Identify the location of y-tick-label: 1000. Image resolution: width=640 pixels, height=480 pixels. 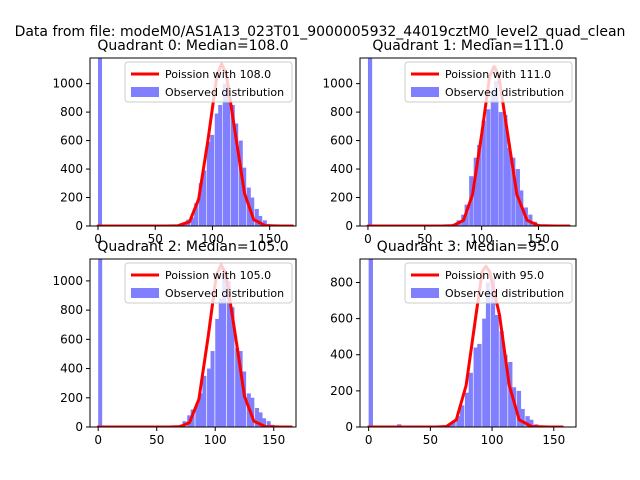
(67, 281).